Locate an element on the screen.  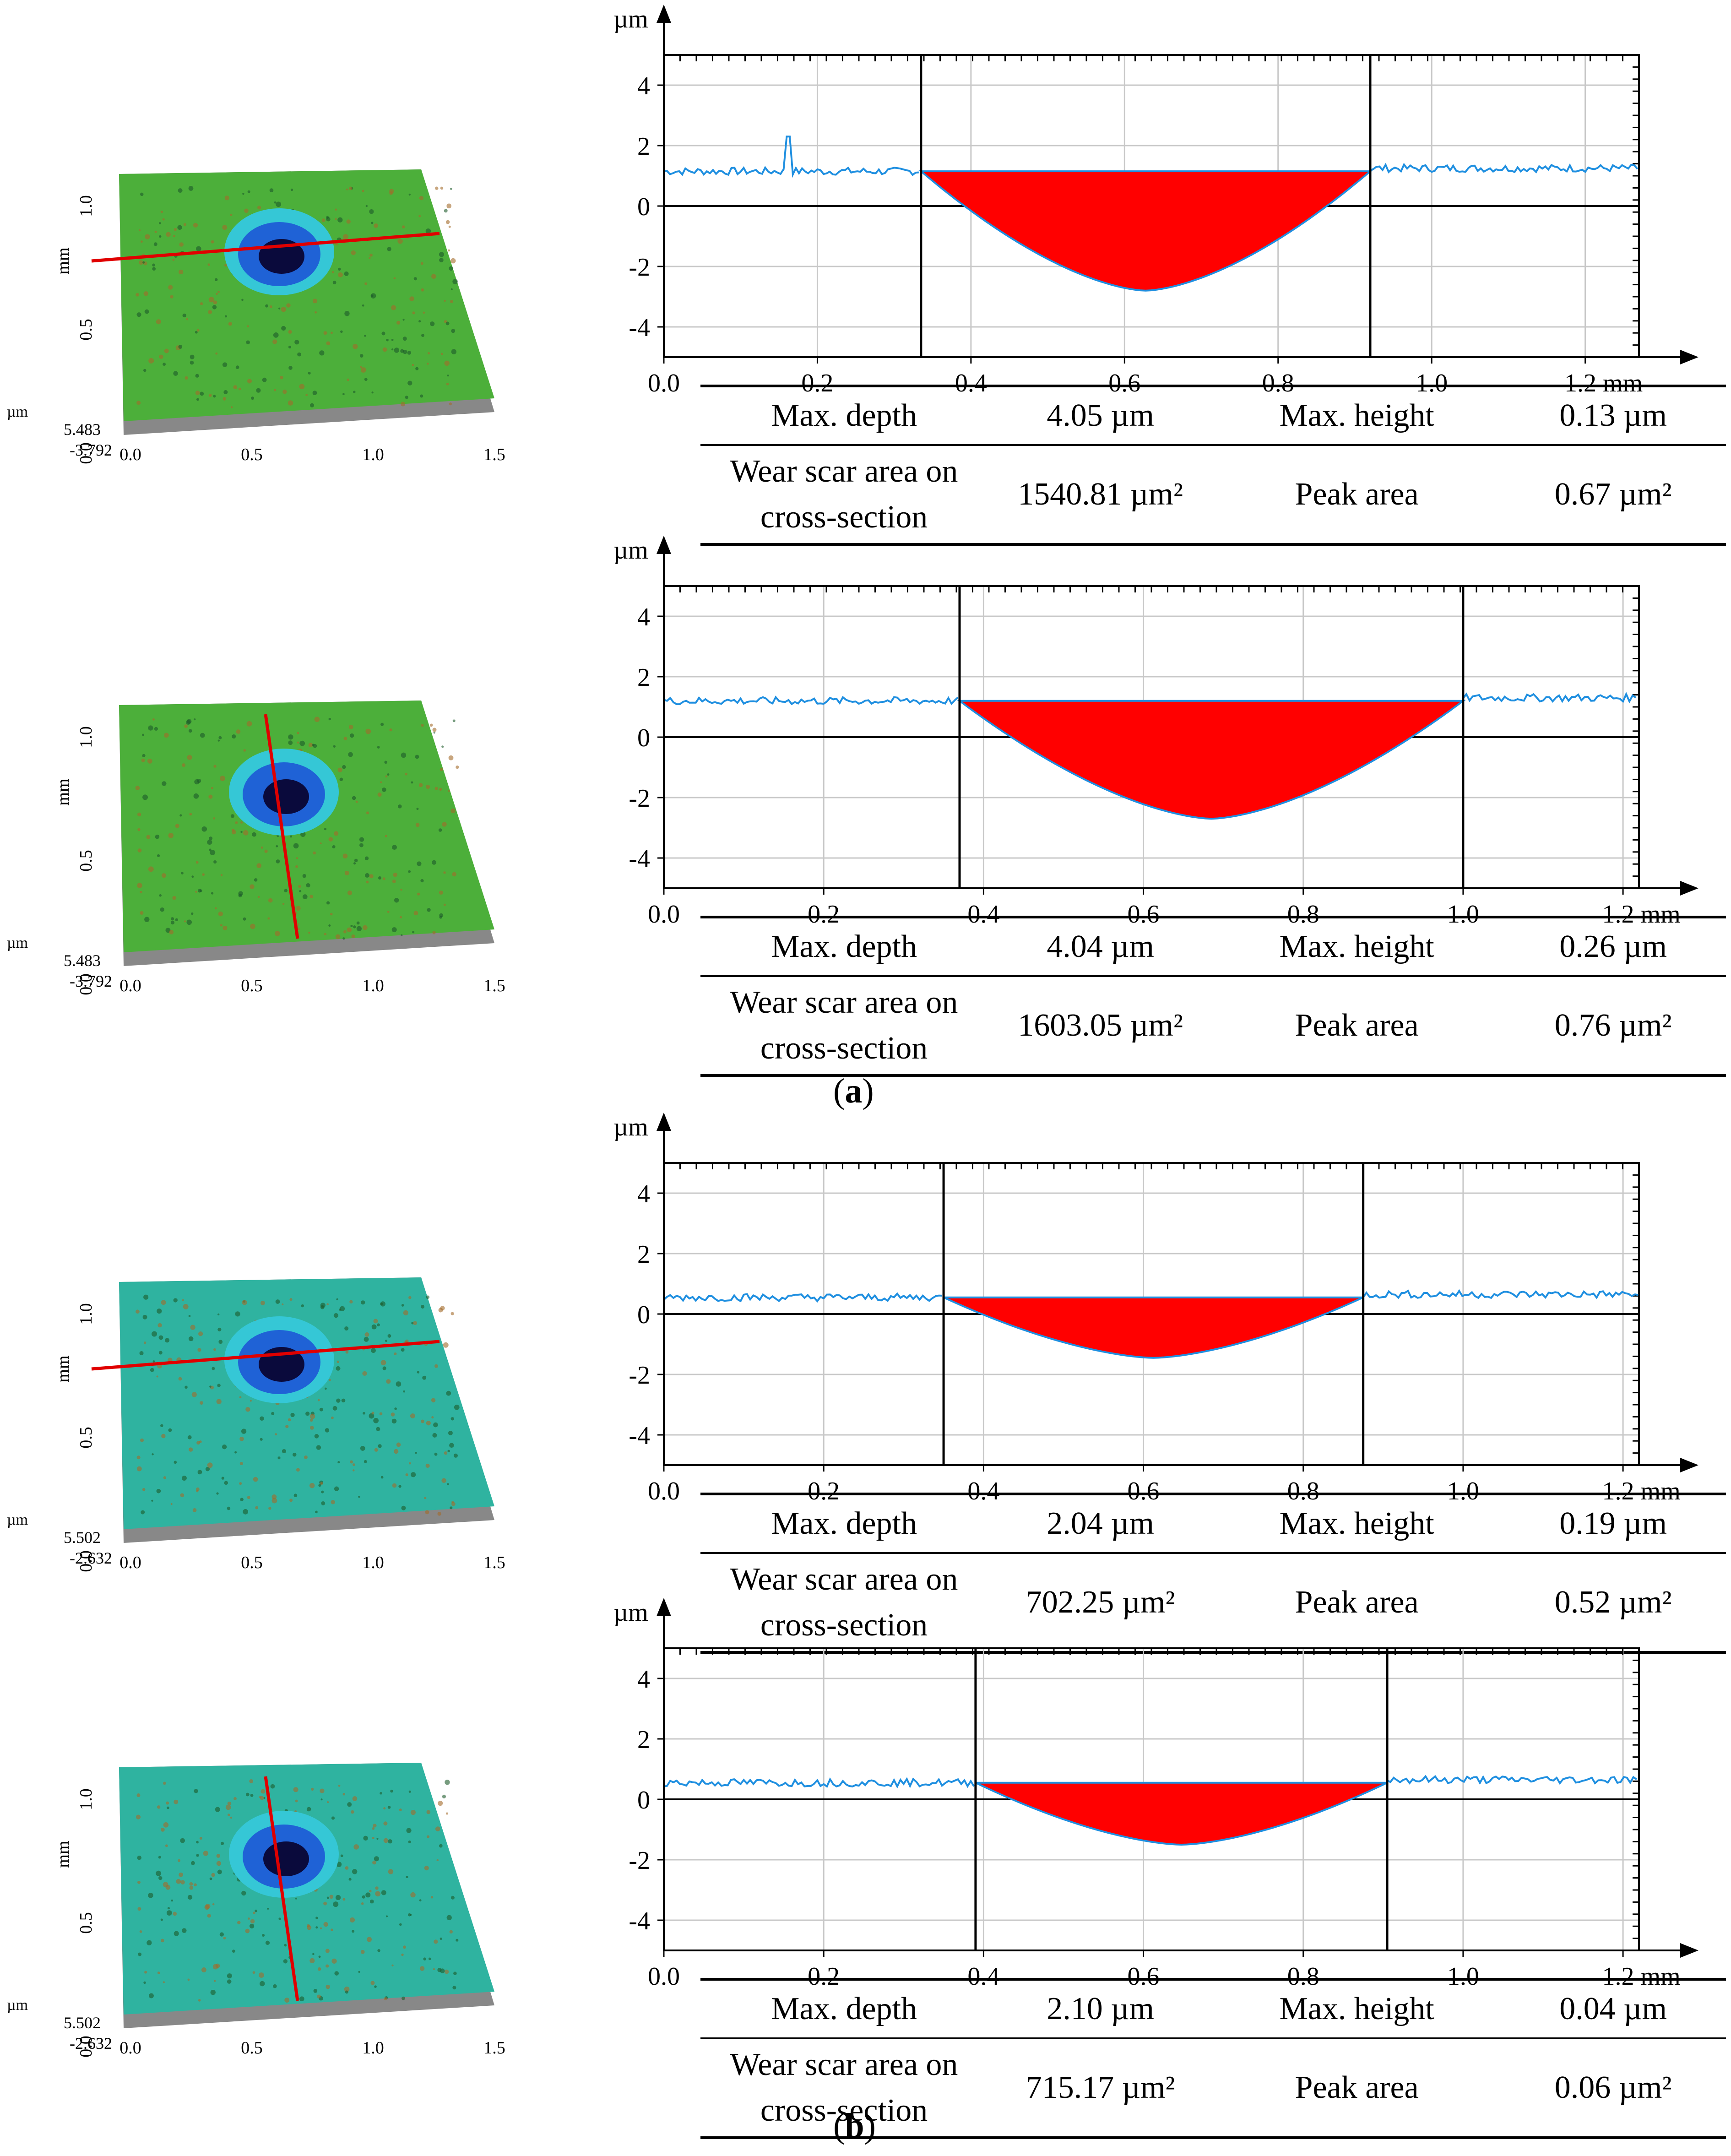
depth-value: 2.10 µm is located at coordinates (1101, 2008).